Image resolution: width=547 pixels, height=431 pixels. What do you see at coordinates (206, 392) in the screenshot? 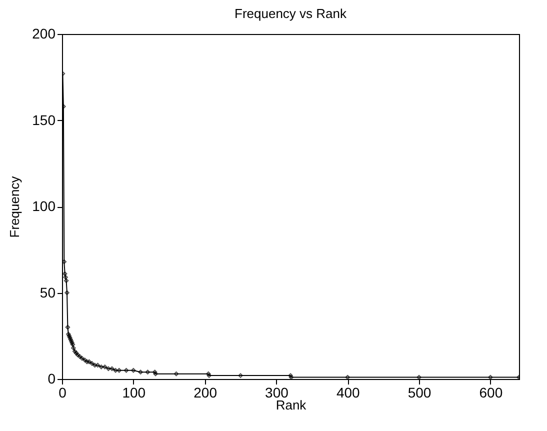
I see `x-tick-label: 200` at bounding box center [206, 392].